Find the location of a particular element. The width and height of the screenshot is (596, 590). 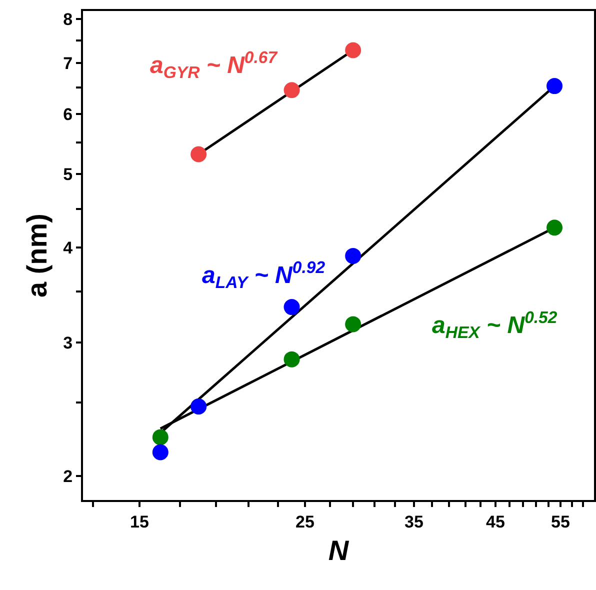

y-tick-label: 6 is located at coordinates (68, 114).